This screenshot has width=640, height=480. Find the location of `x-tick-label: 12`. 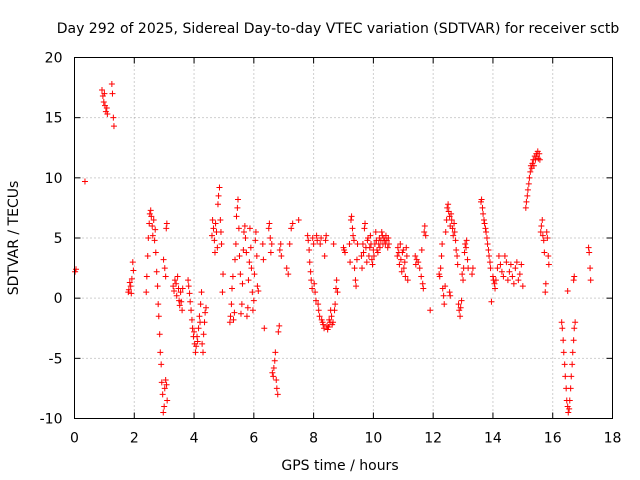

x-tick-label: 12 is located at coordinates (433, 439).